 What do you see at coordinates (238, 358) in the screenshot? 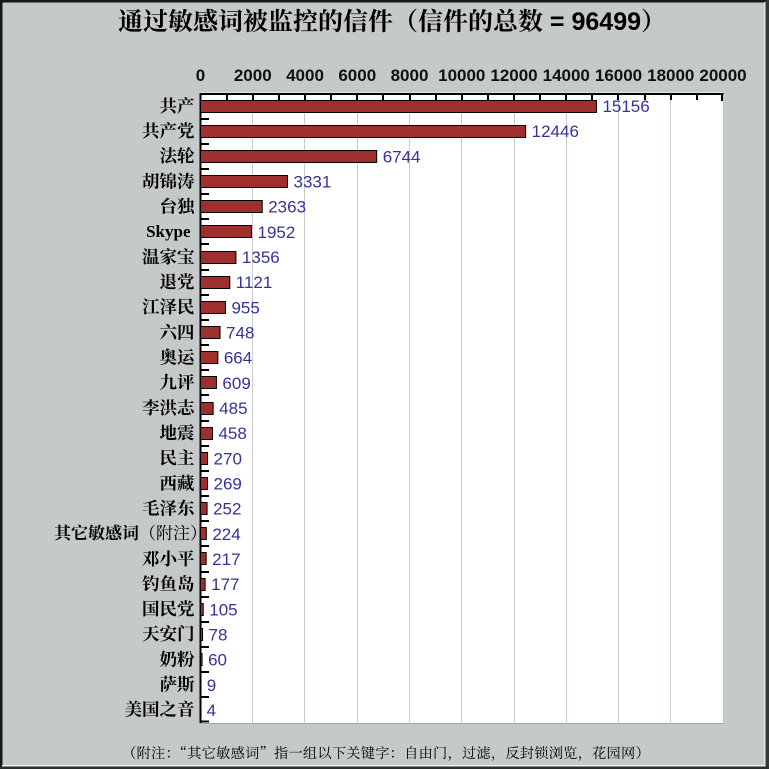
I see `svg-text: 664` at bounding box center [238, 358].